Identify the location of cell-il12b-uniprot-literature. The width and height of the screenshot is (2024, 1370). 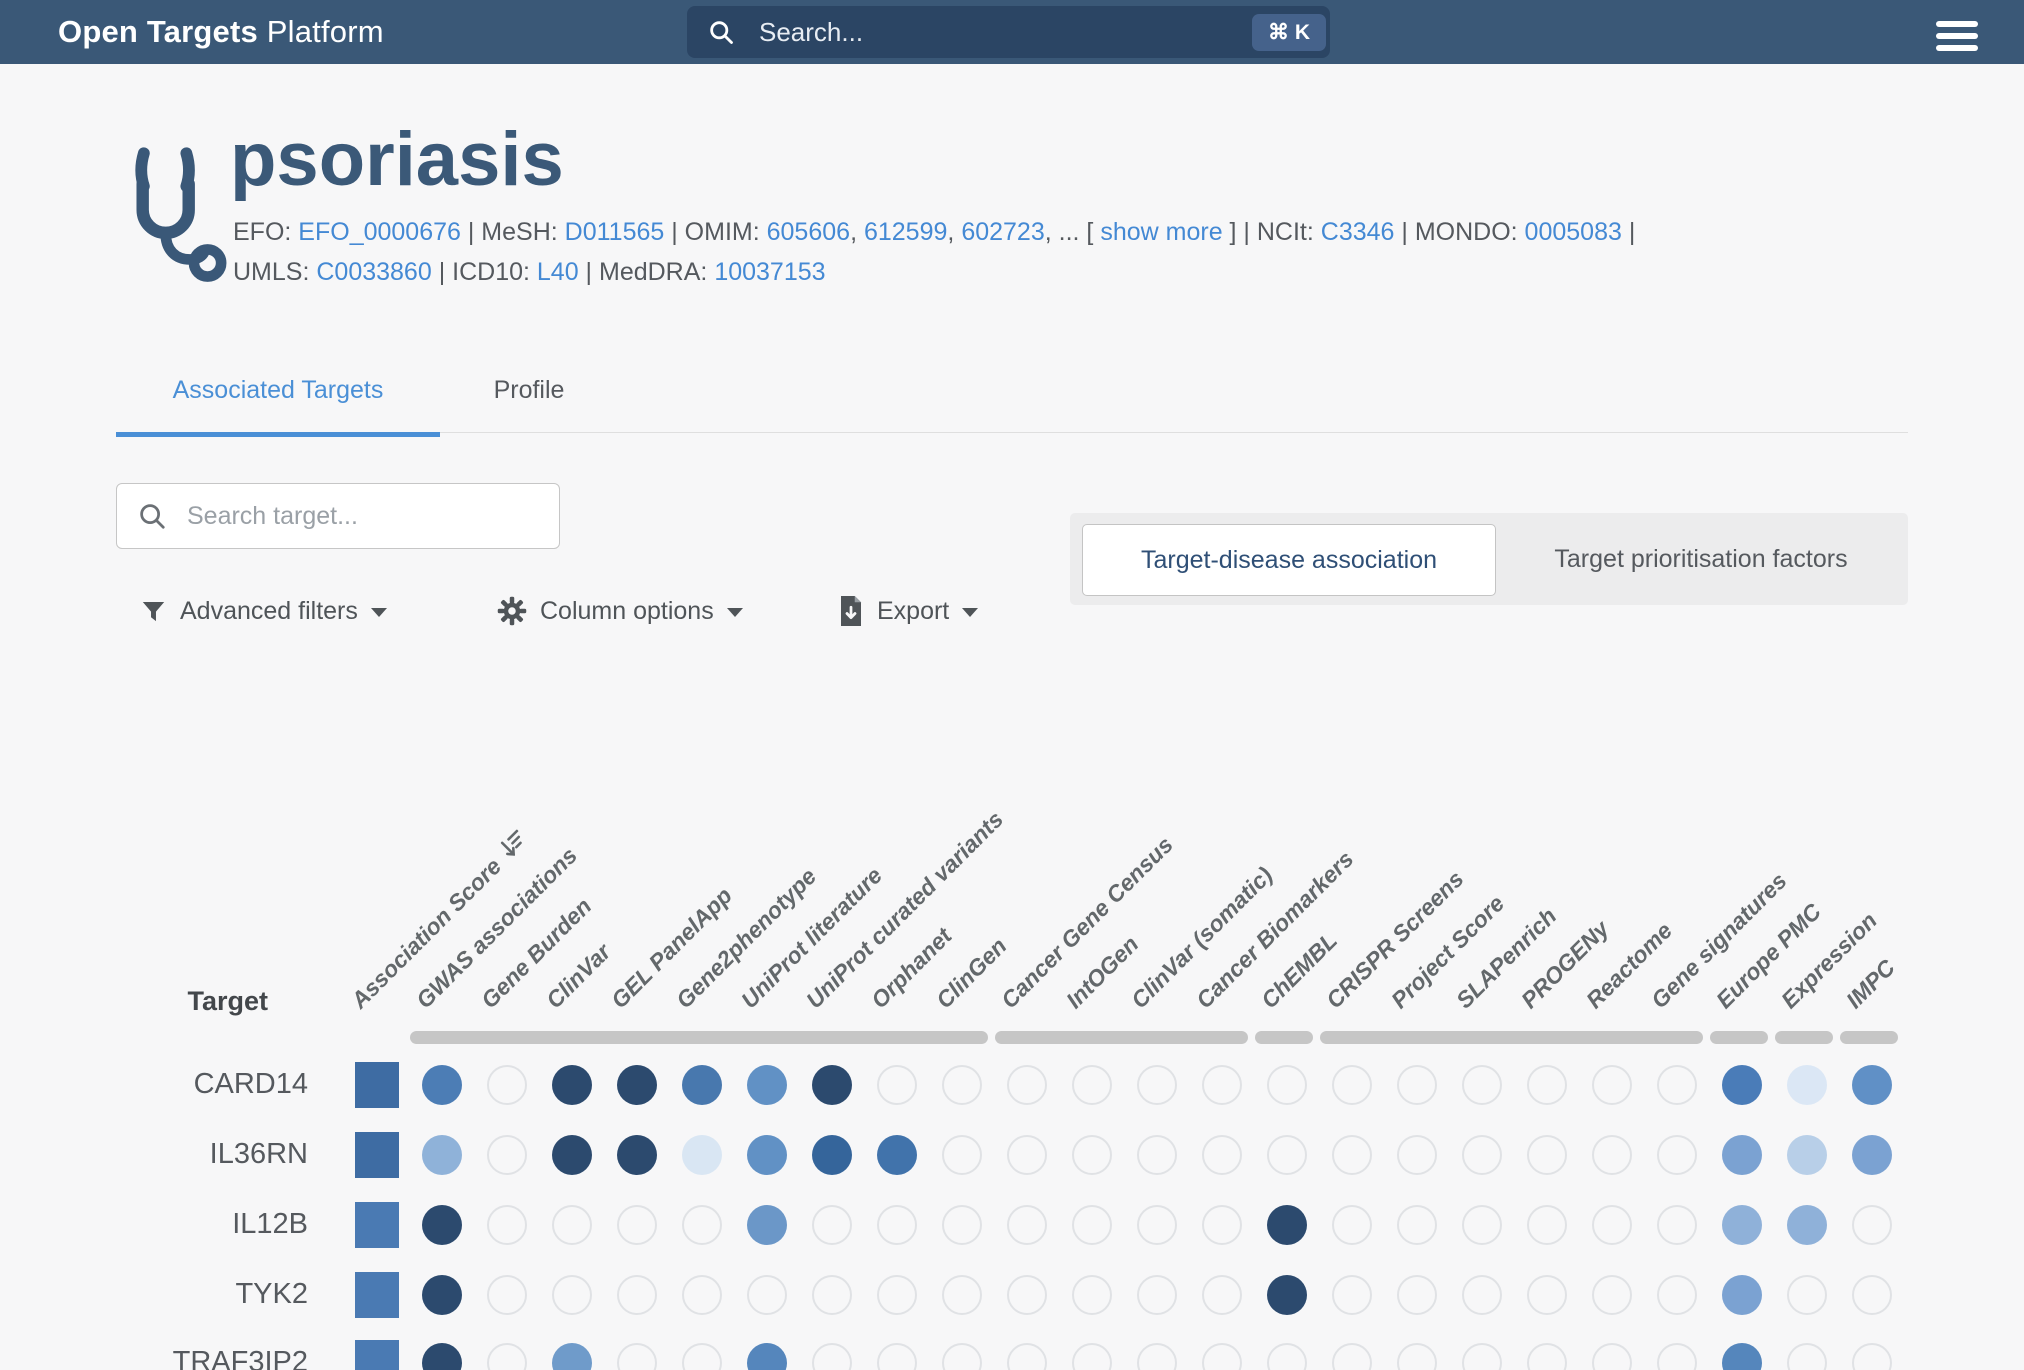
(767, 1225).